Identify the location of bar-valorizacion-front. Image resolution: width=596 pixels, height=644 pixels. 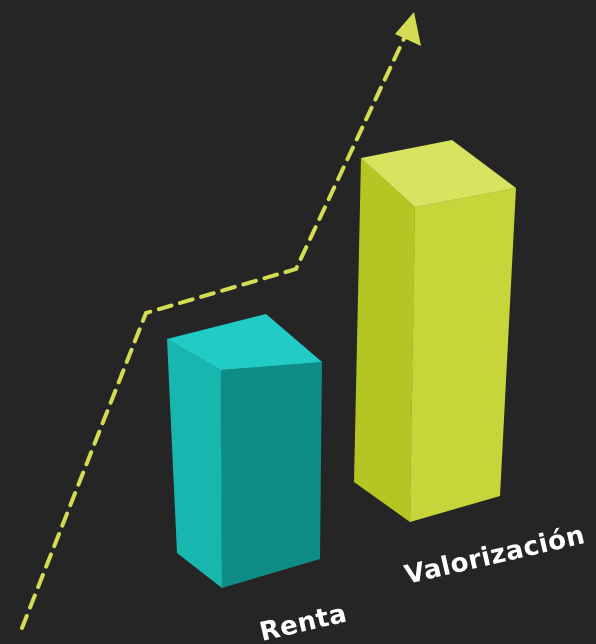
(384, 340).